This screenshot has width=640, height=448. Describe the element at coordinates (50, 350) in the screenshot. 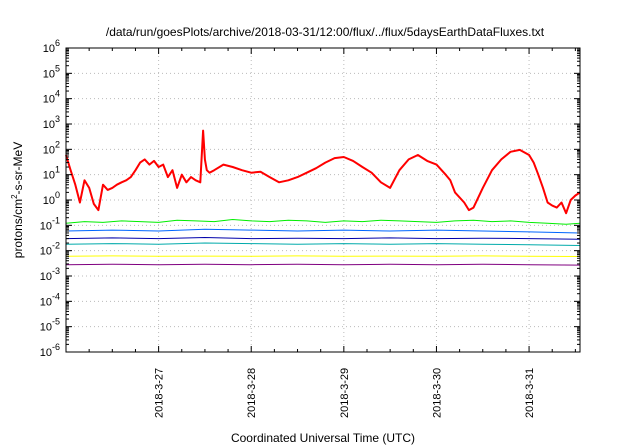

I see `y-tick-label: 10⁻⁶` at that location.